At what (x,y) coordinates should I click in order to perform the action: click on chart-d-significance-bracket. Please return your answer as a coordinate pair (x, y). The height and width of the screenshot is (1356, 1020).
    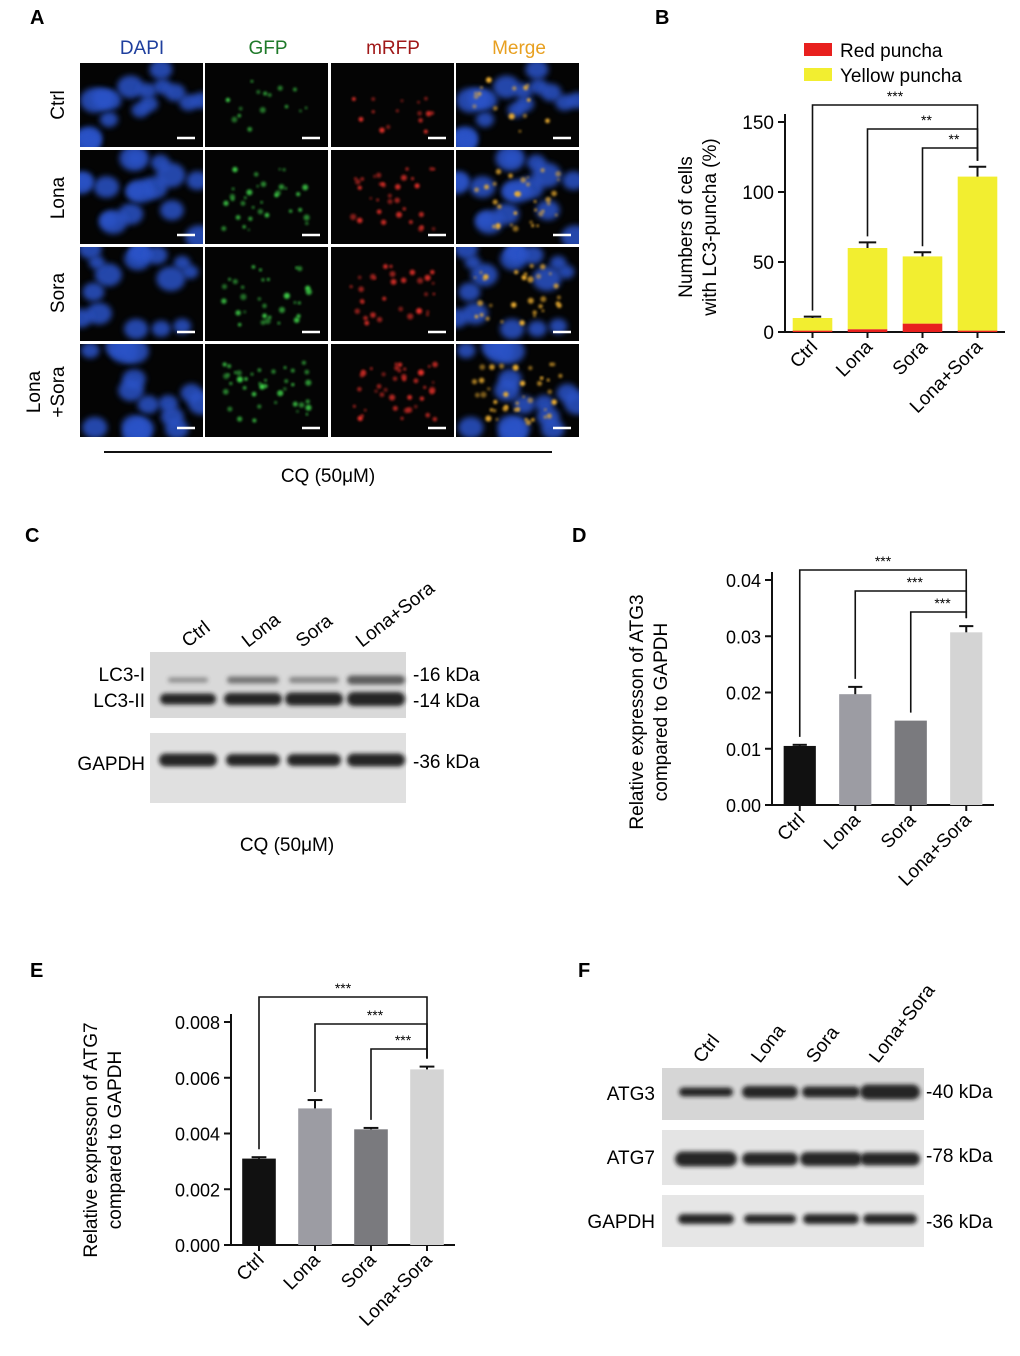
    Looking at the image, I should click on (938, 662).